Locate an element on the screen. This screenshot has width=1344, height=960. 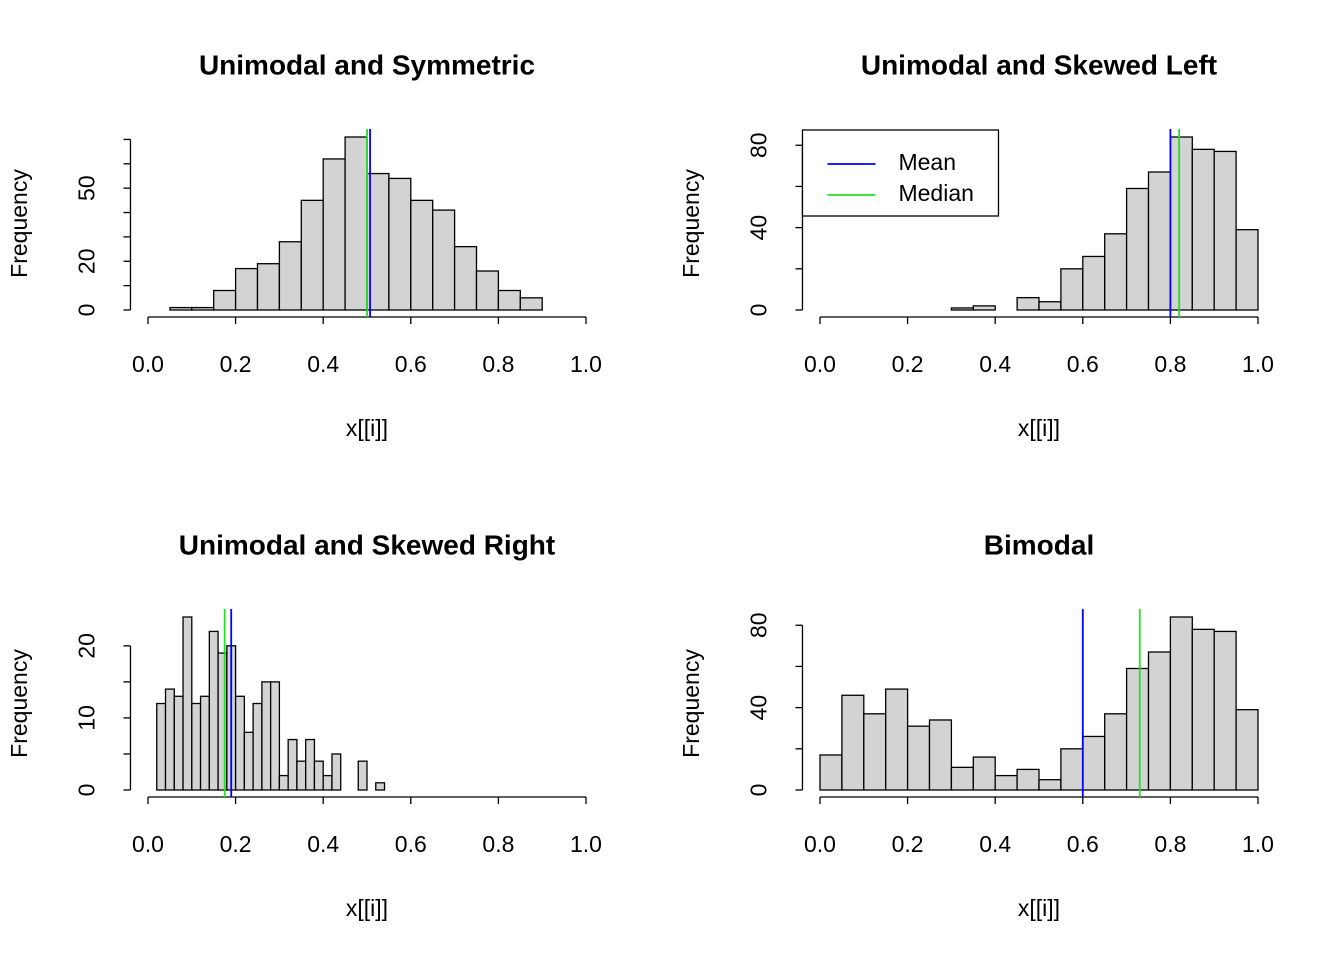
chart-title: Unimodal and Skewed Left is located at coordinates (1039, 64).